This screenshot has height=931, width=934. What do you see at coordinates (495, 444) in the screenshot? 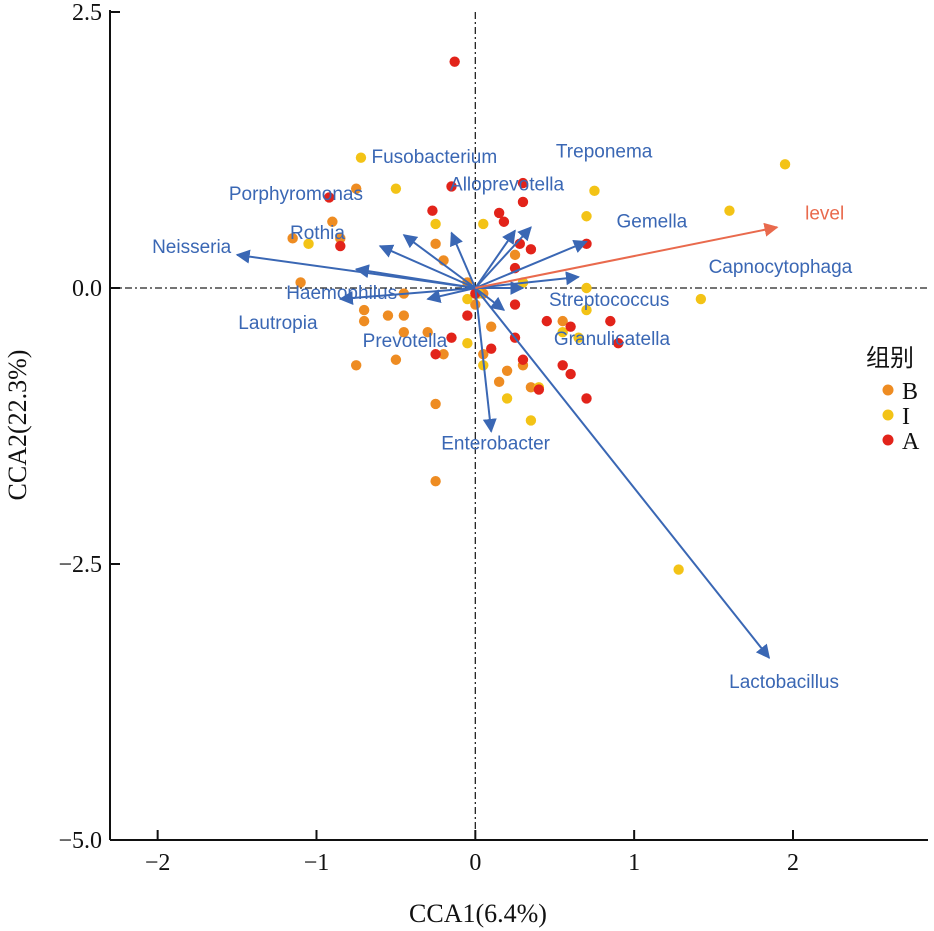
I see `arrow-label-enterobacter: Enterobacter` at bounding box center [495, 444].